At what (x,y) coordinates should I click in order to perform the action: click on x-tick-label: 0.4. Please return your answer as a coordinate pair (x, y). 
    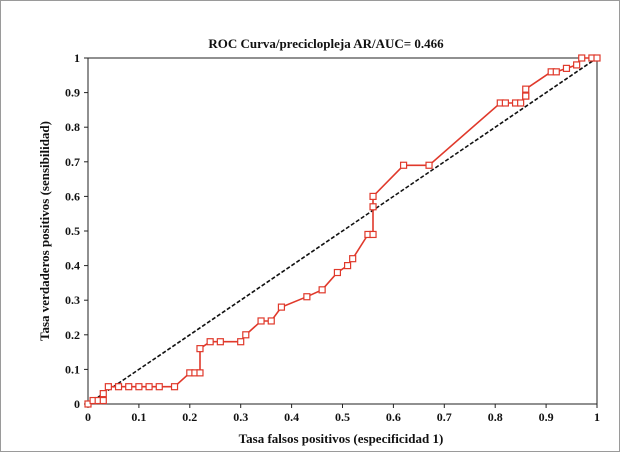
    Looking at the image, I should click on (291, 417).